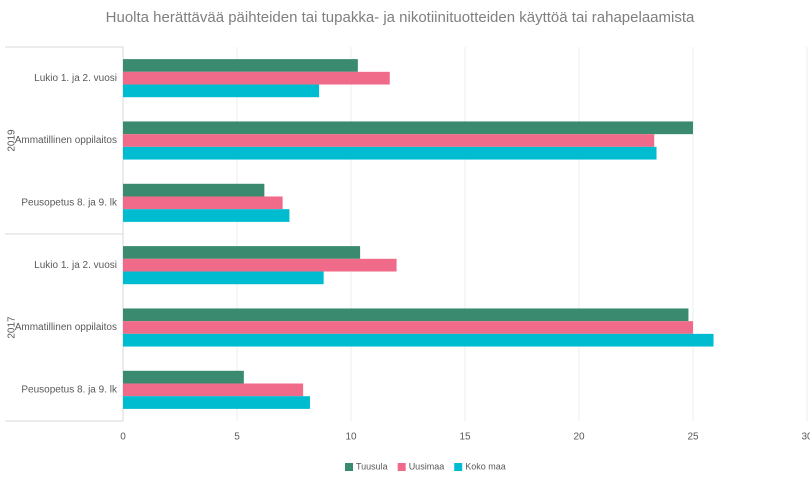 This screenshot has width=810, height=477. I want to click on legend-label: Tuusula, so click(372, 466).